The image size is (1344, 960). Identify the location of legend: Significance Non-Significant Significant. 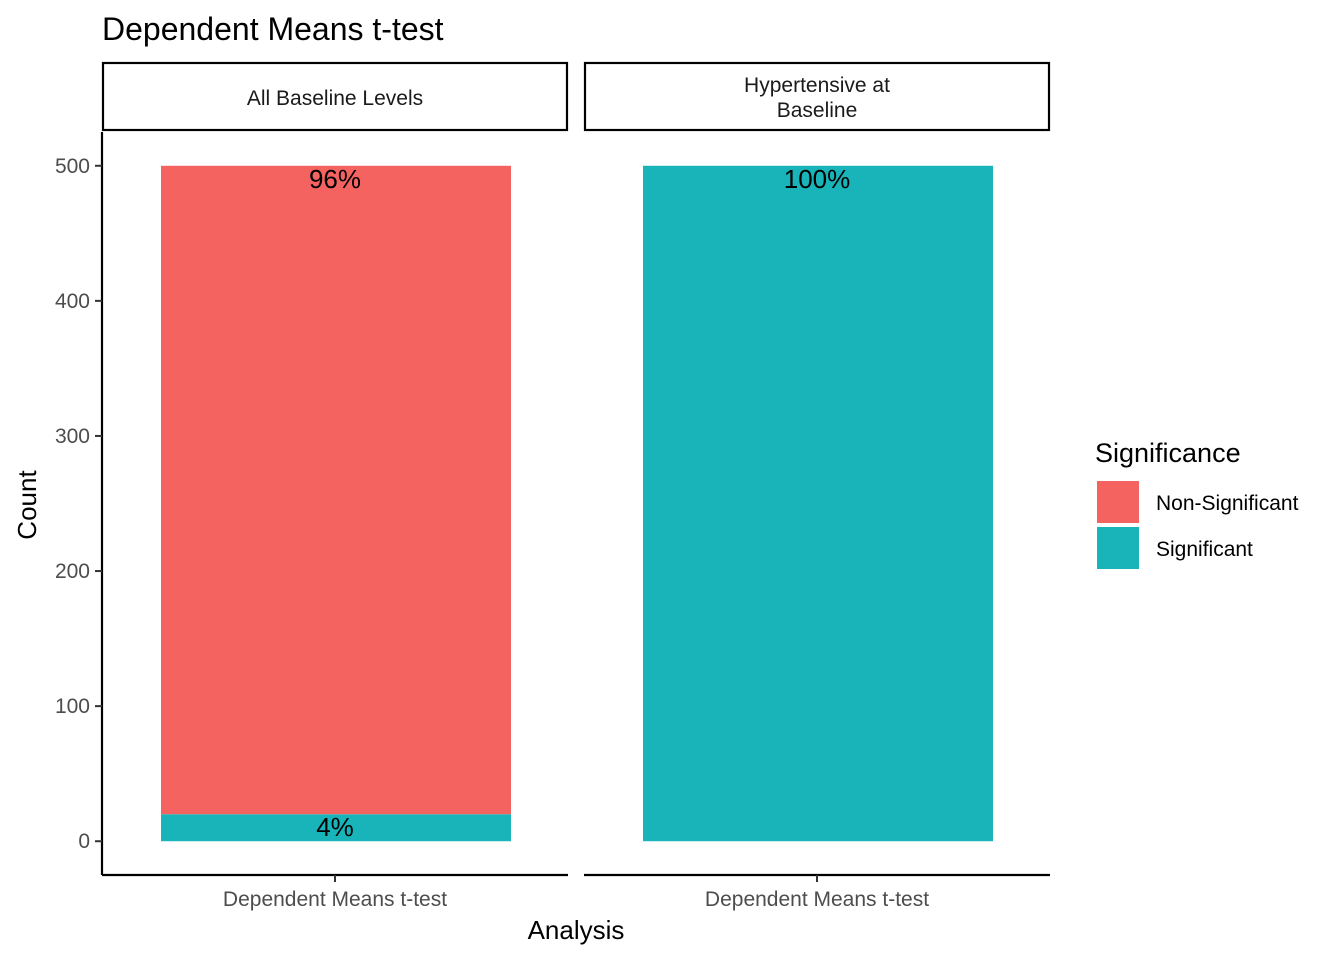
(1197, 503).